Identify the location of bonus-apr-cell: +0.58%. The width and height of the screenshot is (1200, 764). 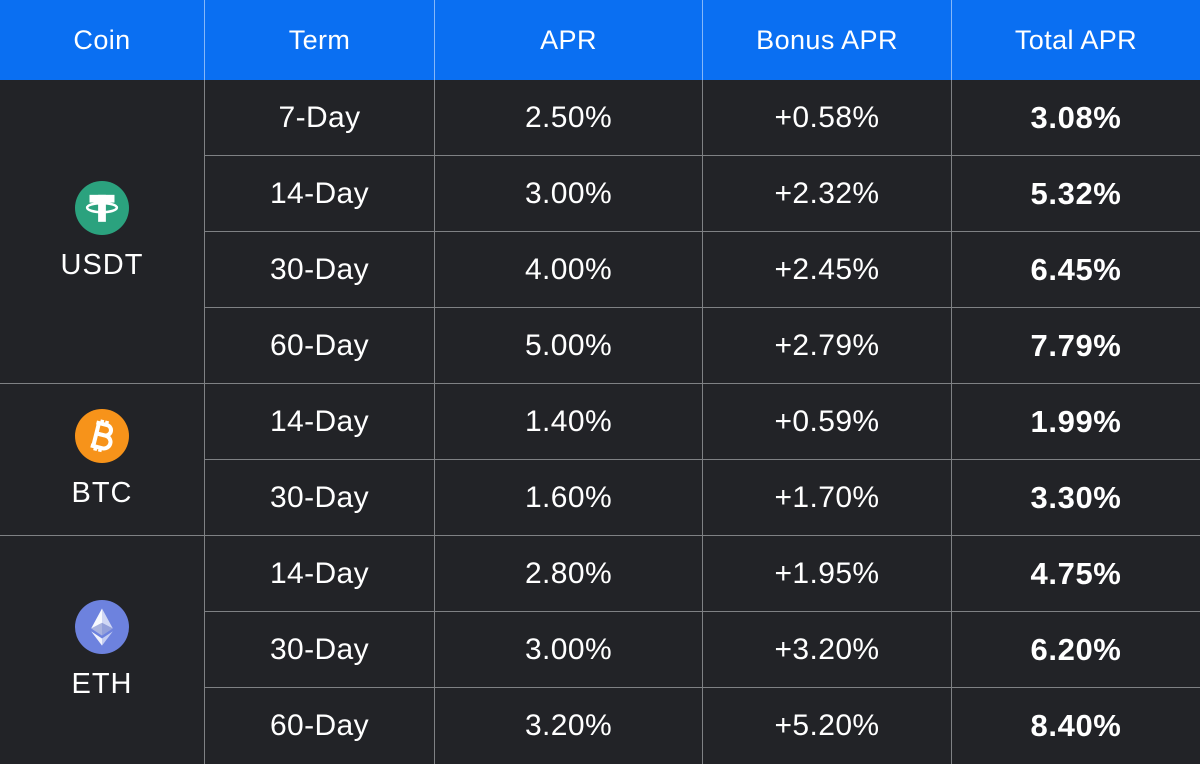
(827, 118).